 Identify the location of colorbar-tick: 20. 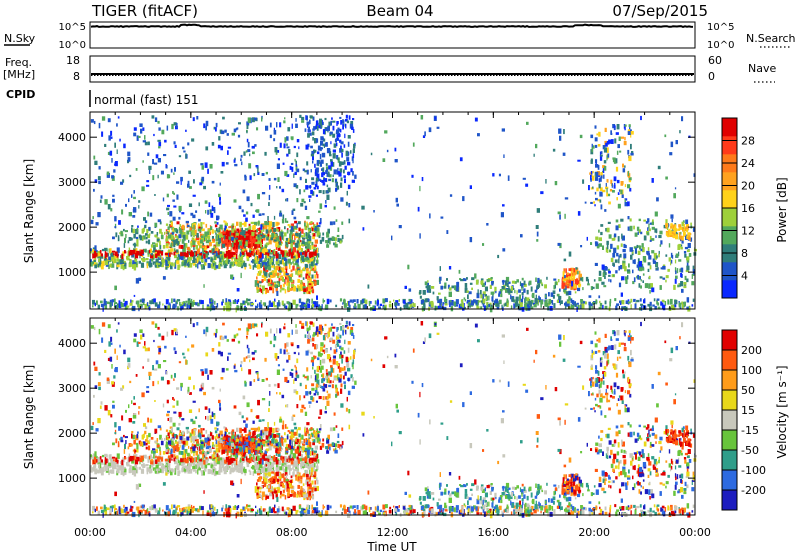
(748, 186).